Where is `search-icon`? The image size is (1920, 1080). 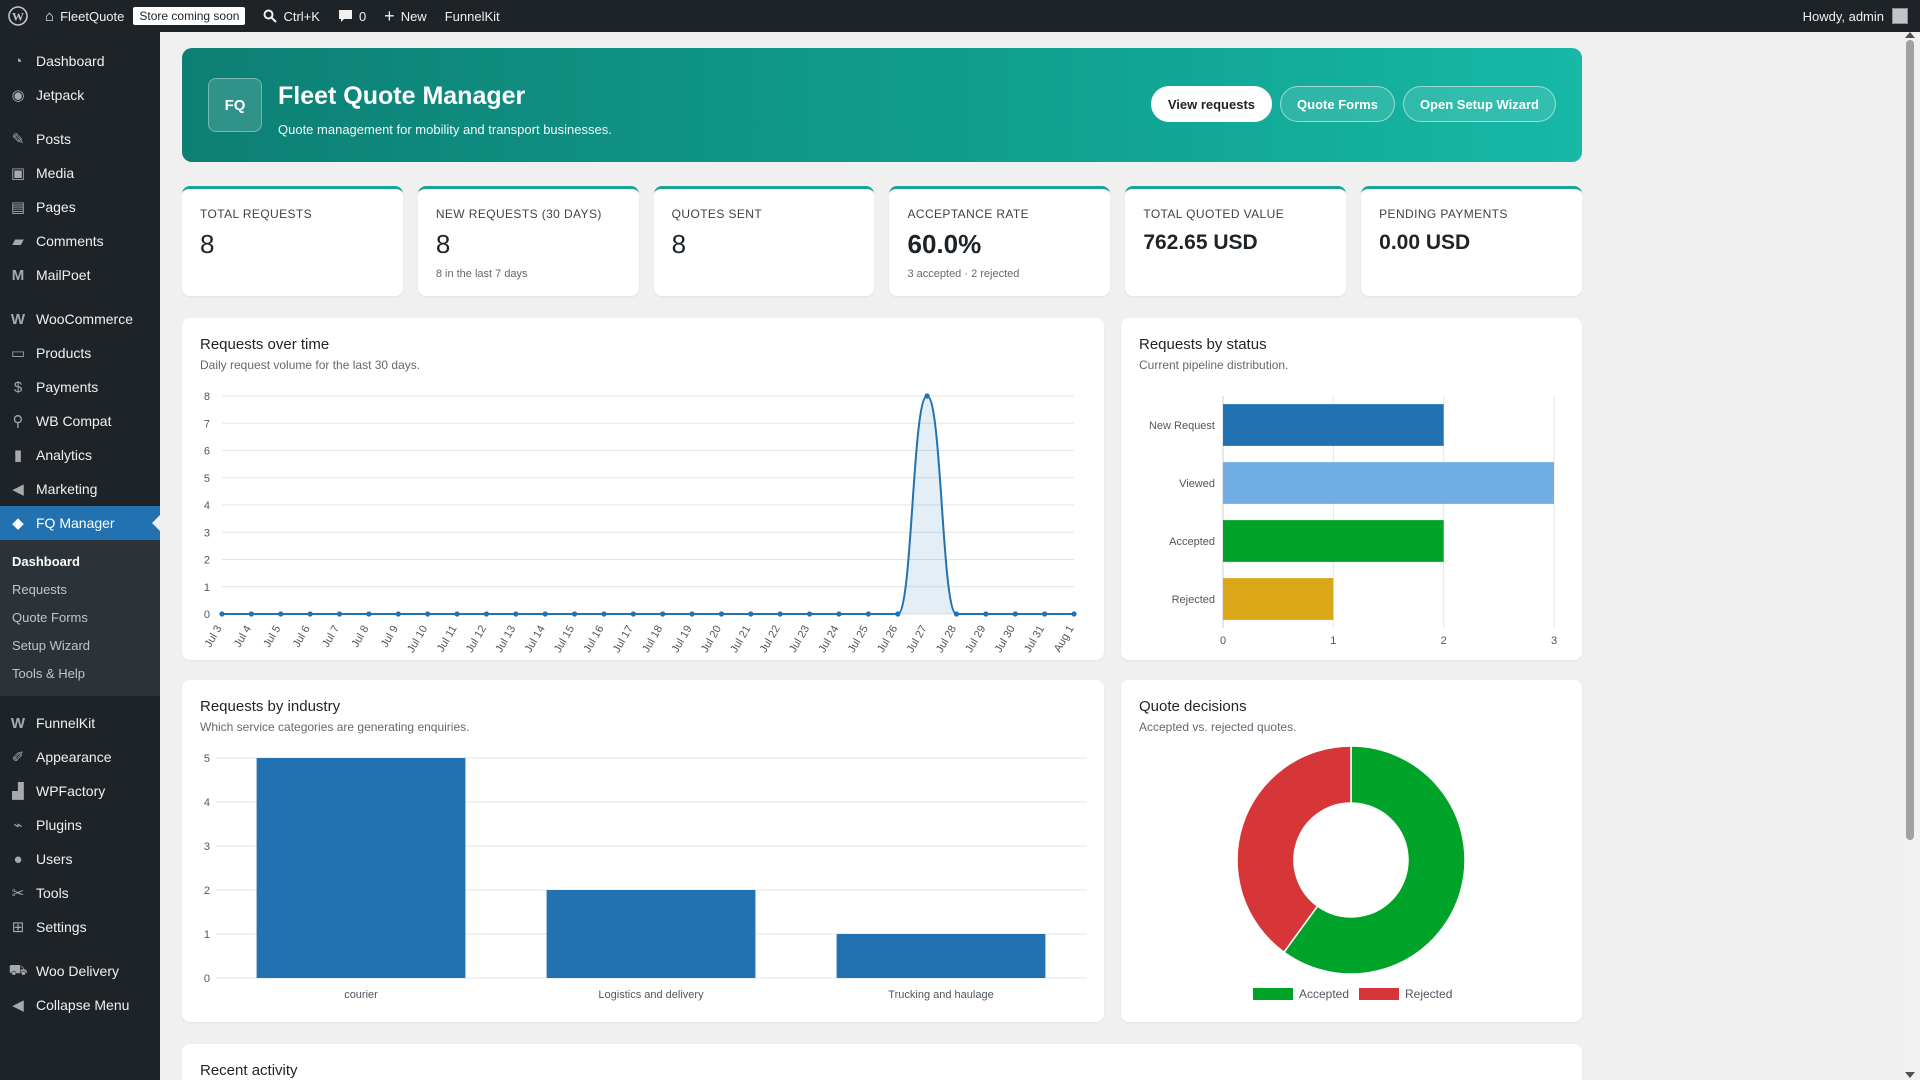 search-icon is located at coordinates (270, 16).